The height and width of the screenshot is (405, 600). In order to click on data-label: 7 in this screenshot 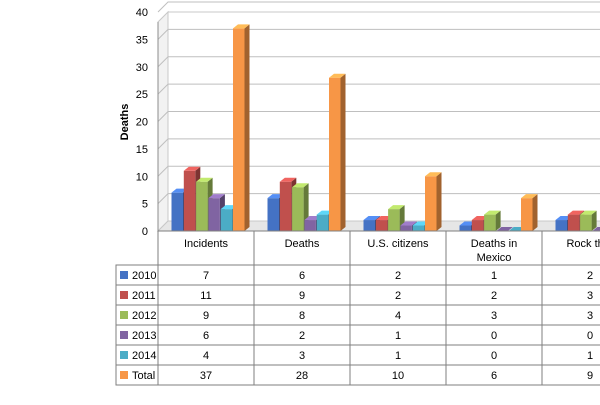, I will do `click(206, 276)`.